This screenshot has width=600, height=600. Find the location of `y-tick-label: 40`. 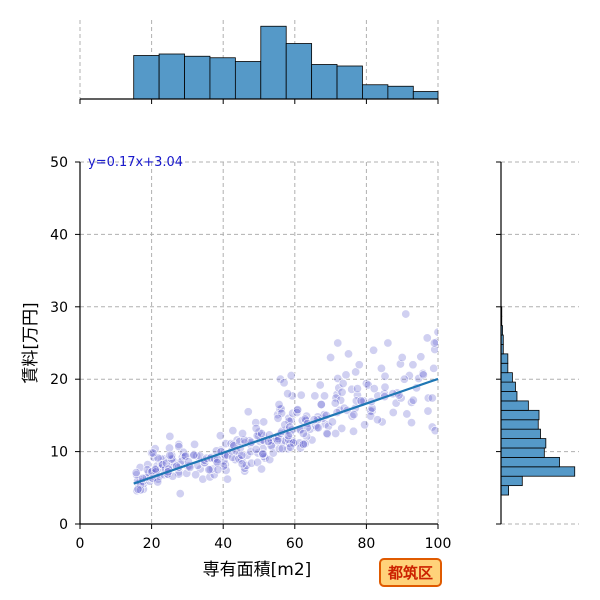

y-tick-label: 40 is located at coordinates (59, 235).